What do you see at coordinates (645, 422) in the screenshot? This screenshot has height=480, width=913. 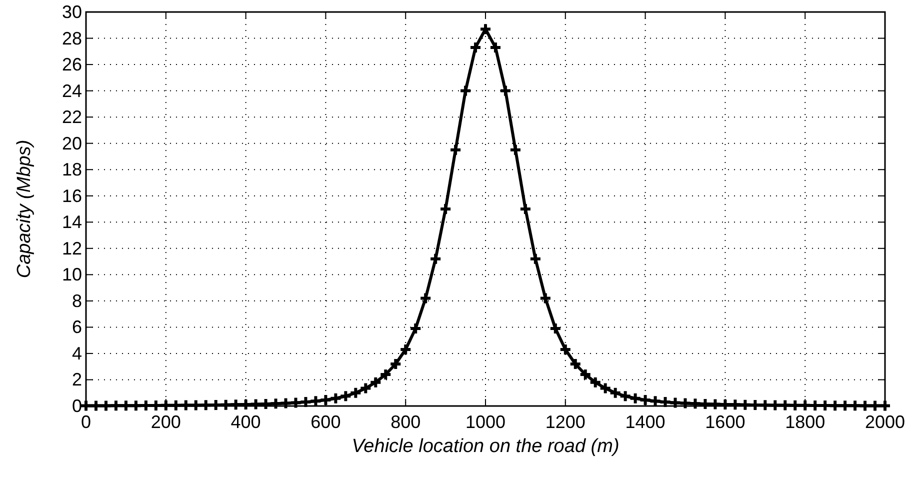 I see `x-tick-label: 1400` at bounding box center [645, 422].